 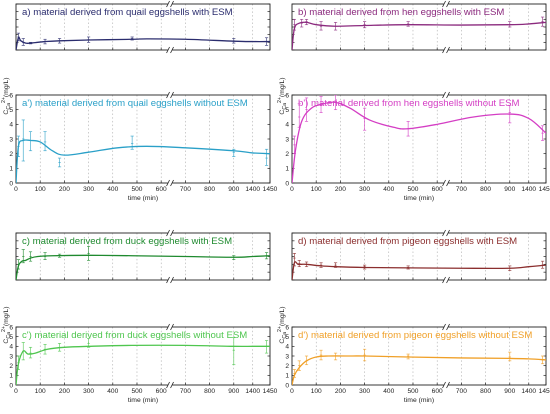 I want to click on y-tick-label: 1, so click(x=11, y=169).